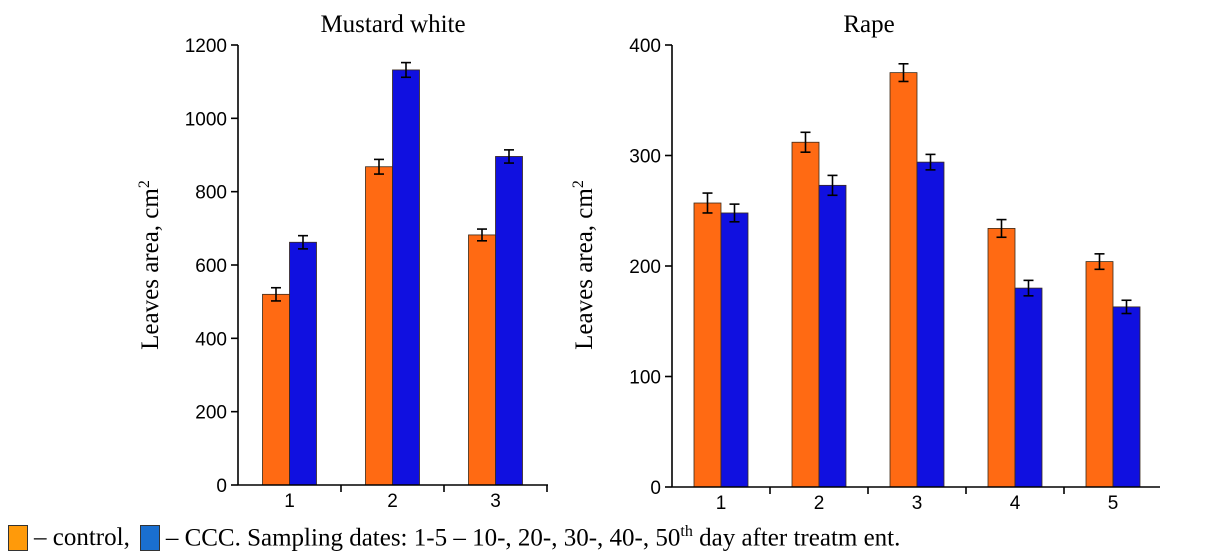  I want to click on legend-swatch-ccc, so click(149, 538).